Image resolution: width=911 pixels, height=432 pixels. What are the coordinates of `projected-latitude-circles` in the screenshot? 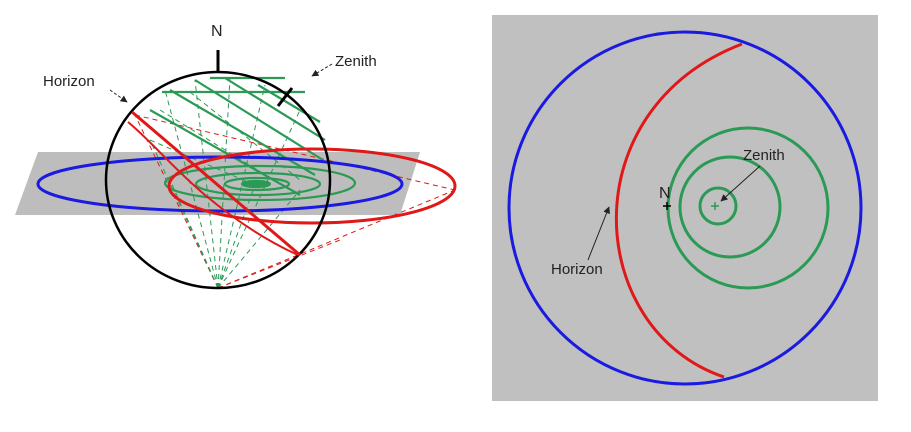 It's located at (748, 208).